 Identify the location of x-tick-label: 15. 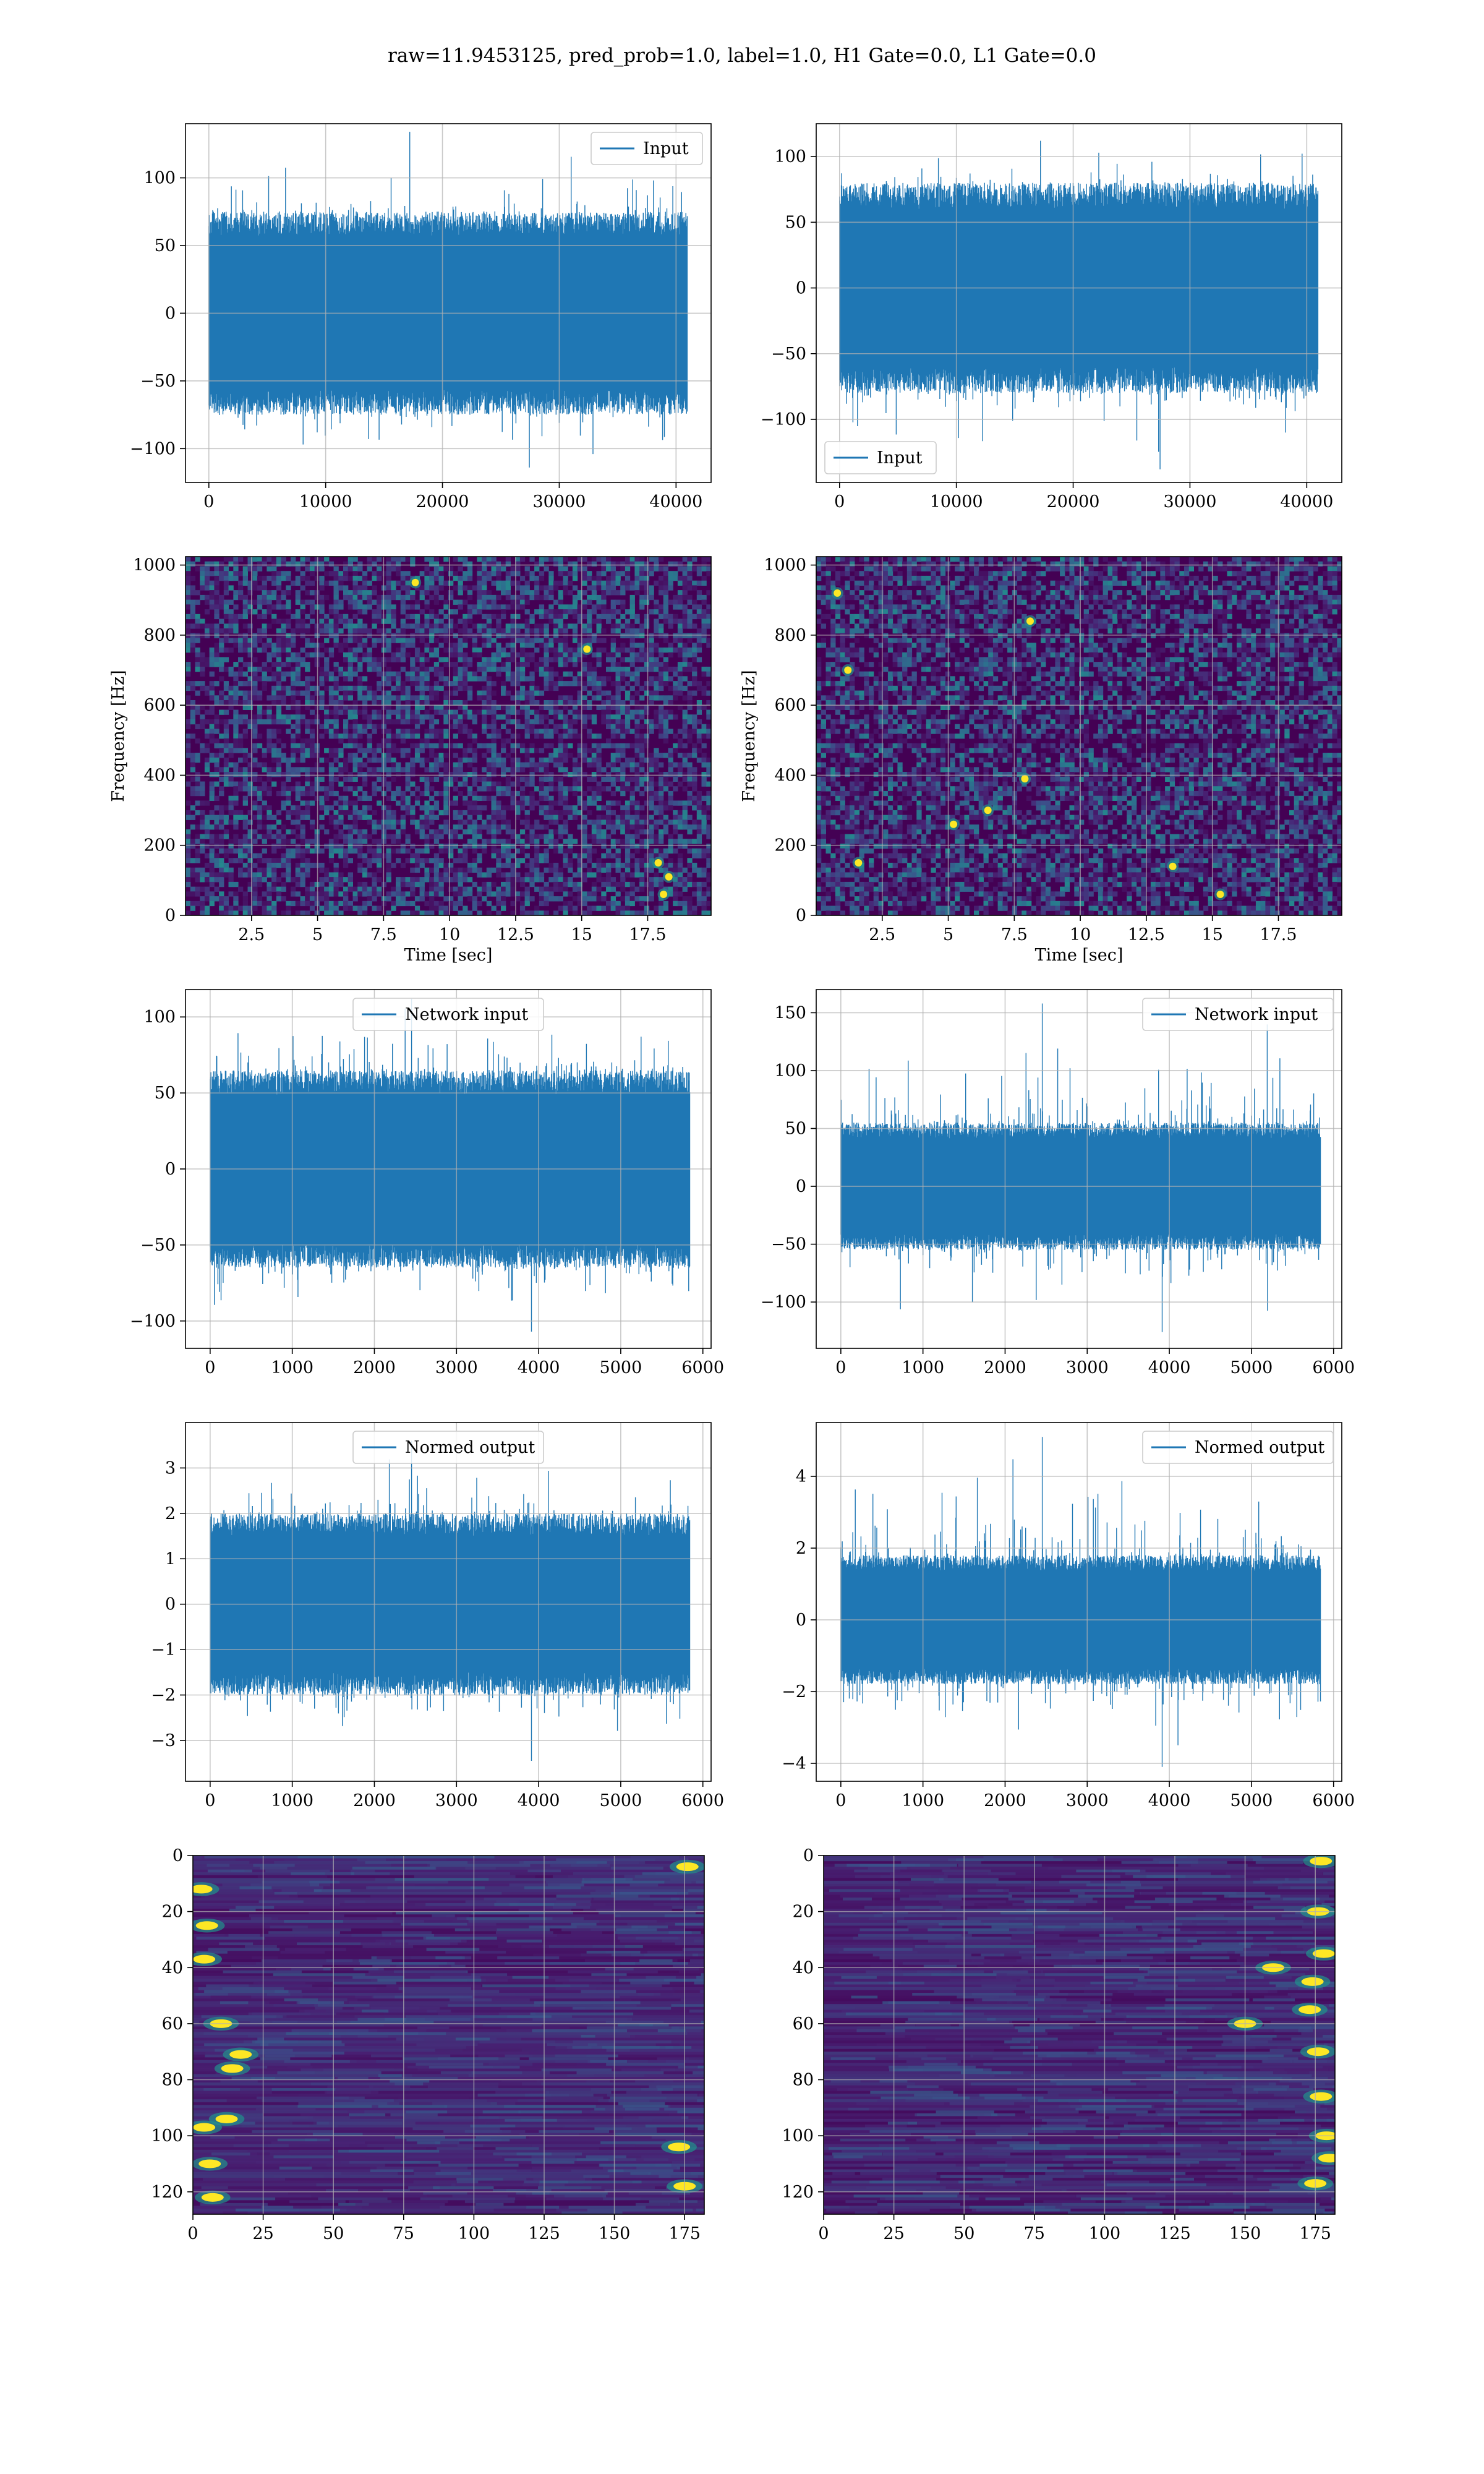
(1212, 934).